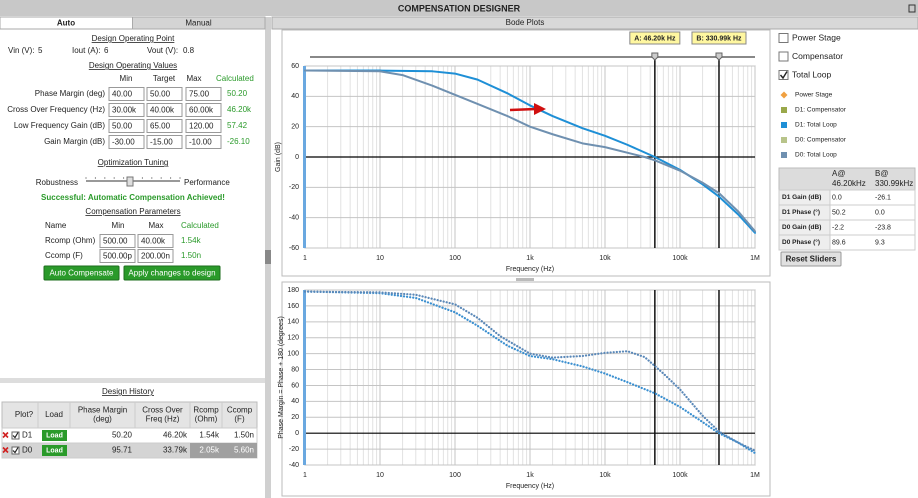 This screenshot has height=498, width=918. I want to click on tab, so click(199, 23).